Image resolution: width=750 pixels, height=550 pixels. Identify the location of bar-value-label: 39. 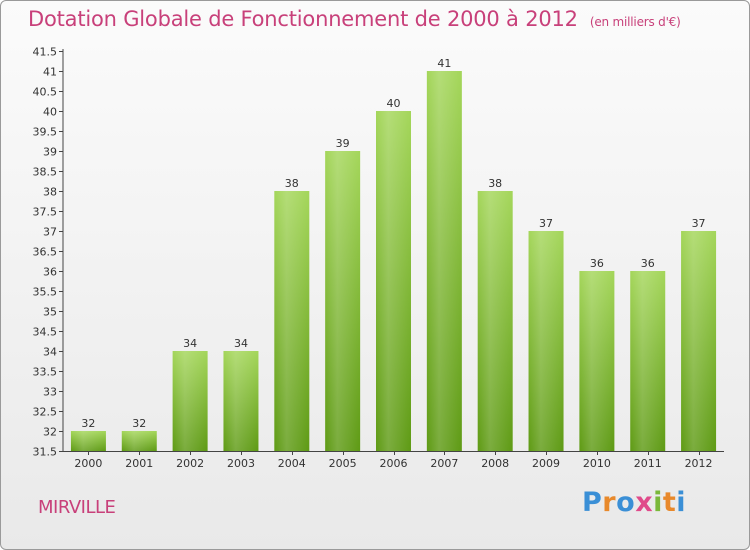
(343, 143).